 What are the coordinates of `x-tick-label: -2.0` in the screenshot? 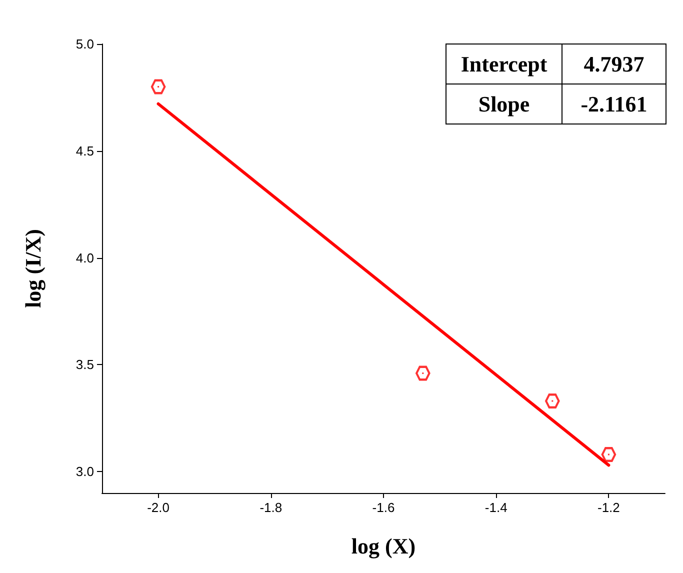 It's located at (158, 507).